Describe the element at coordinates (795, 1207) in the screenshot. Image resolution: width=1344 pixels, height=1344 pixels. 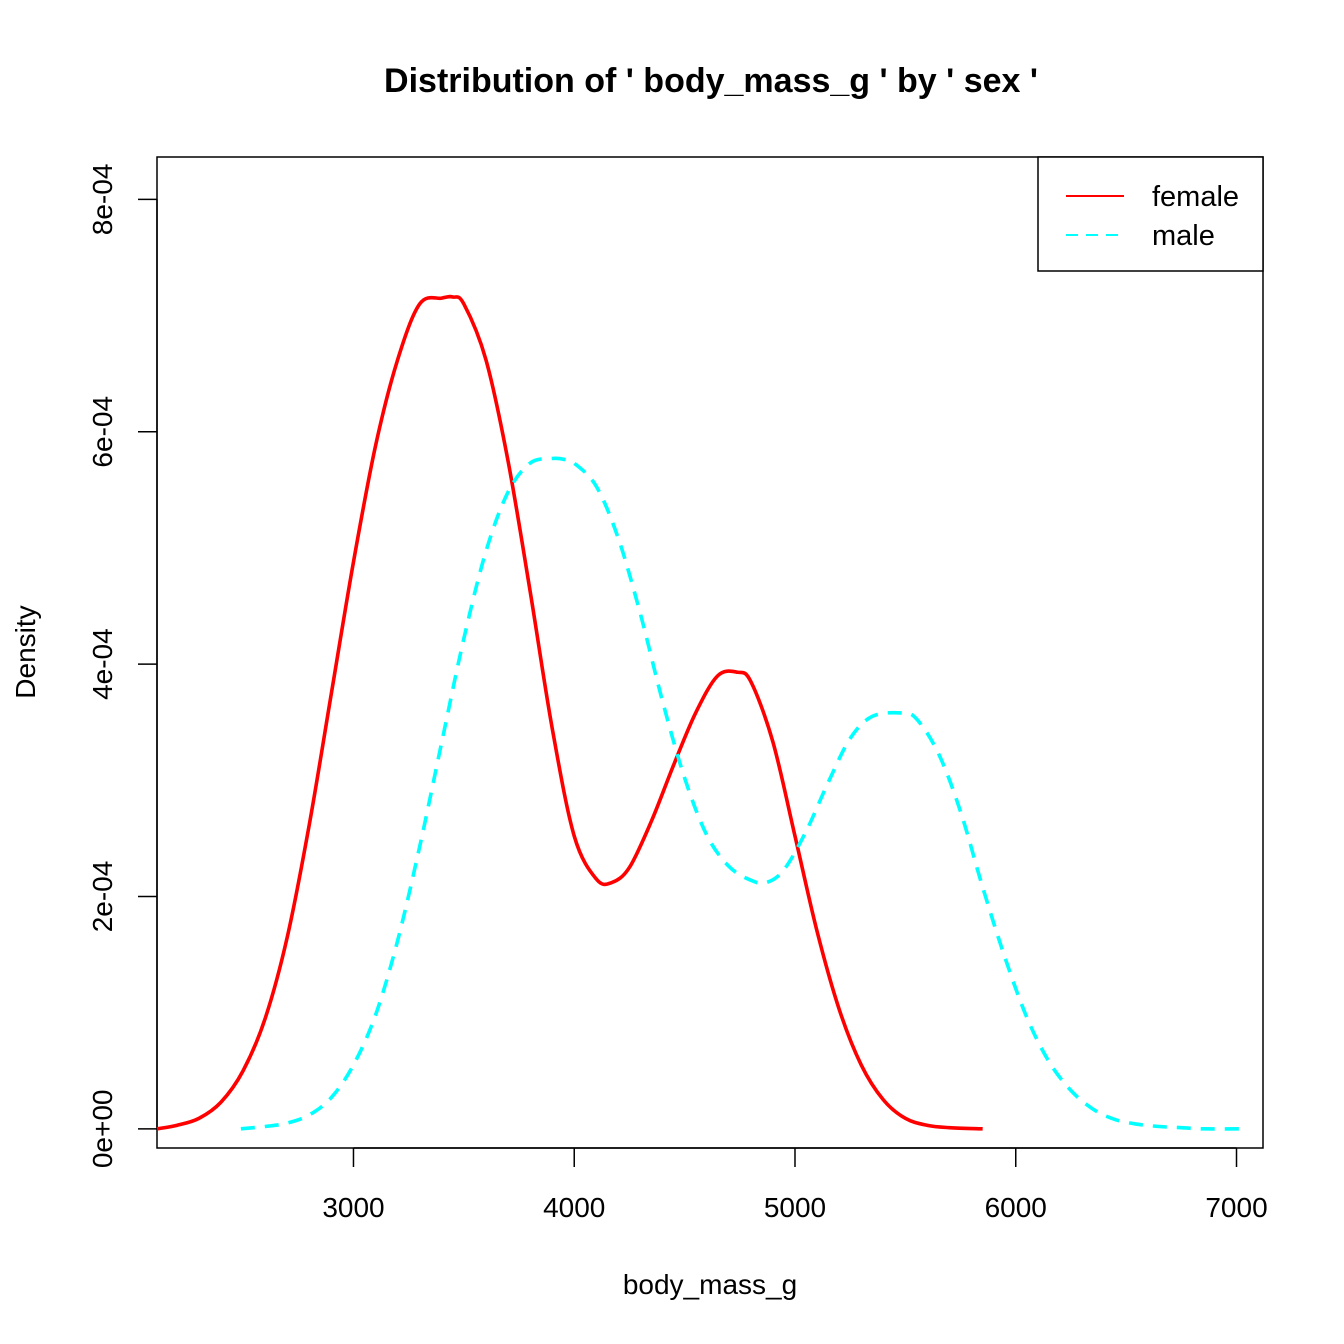
I see `x-tick-label: 5000` at that location.